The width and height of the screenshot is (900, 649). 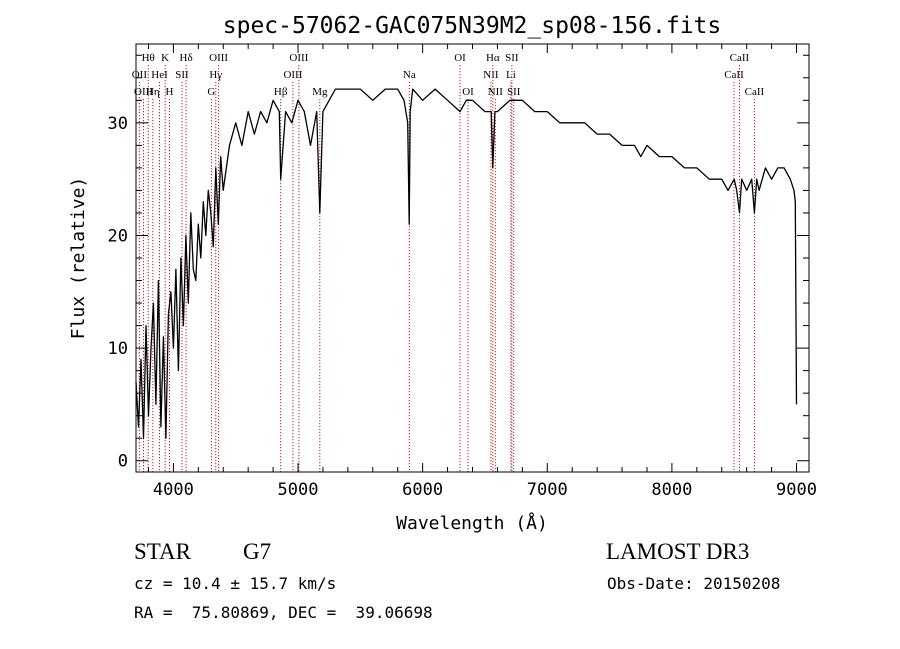 What do you see at coordinates (165, 58) in the screenshot?
I see `marker-label: K` at bounding box center [165, 58].